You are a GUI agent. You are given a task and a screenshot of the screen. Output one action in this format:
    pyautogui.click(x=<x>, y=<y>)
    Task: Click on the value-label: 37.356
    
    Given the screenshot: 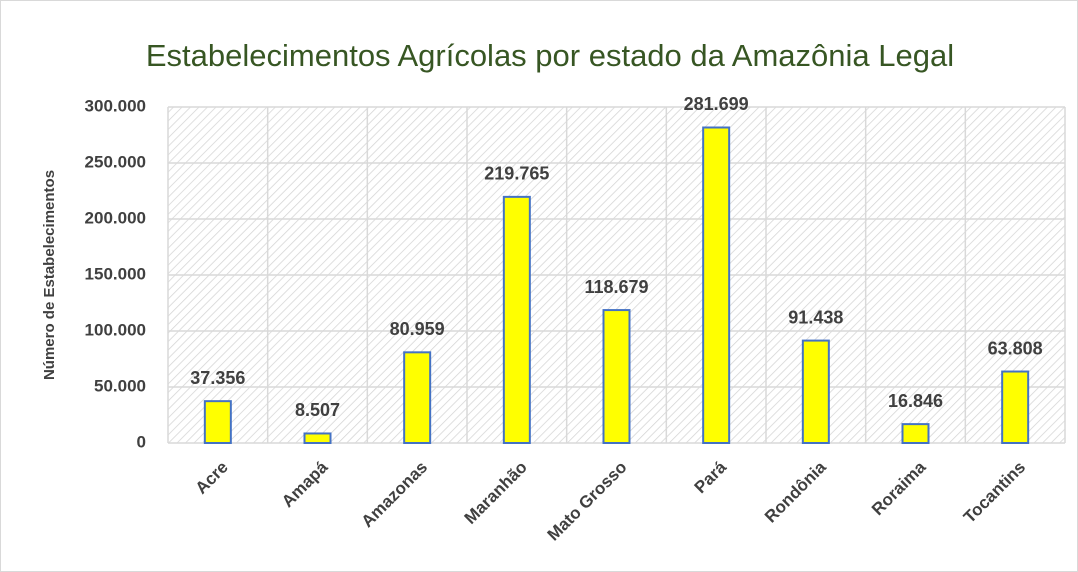 What is the action you would take?
    pyautogui.click(x=217, y=378)
    